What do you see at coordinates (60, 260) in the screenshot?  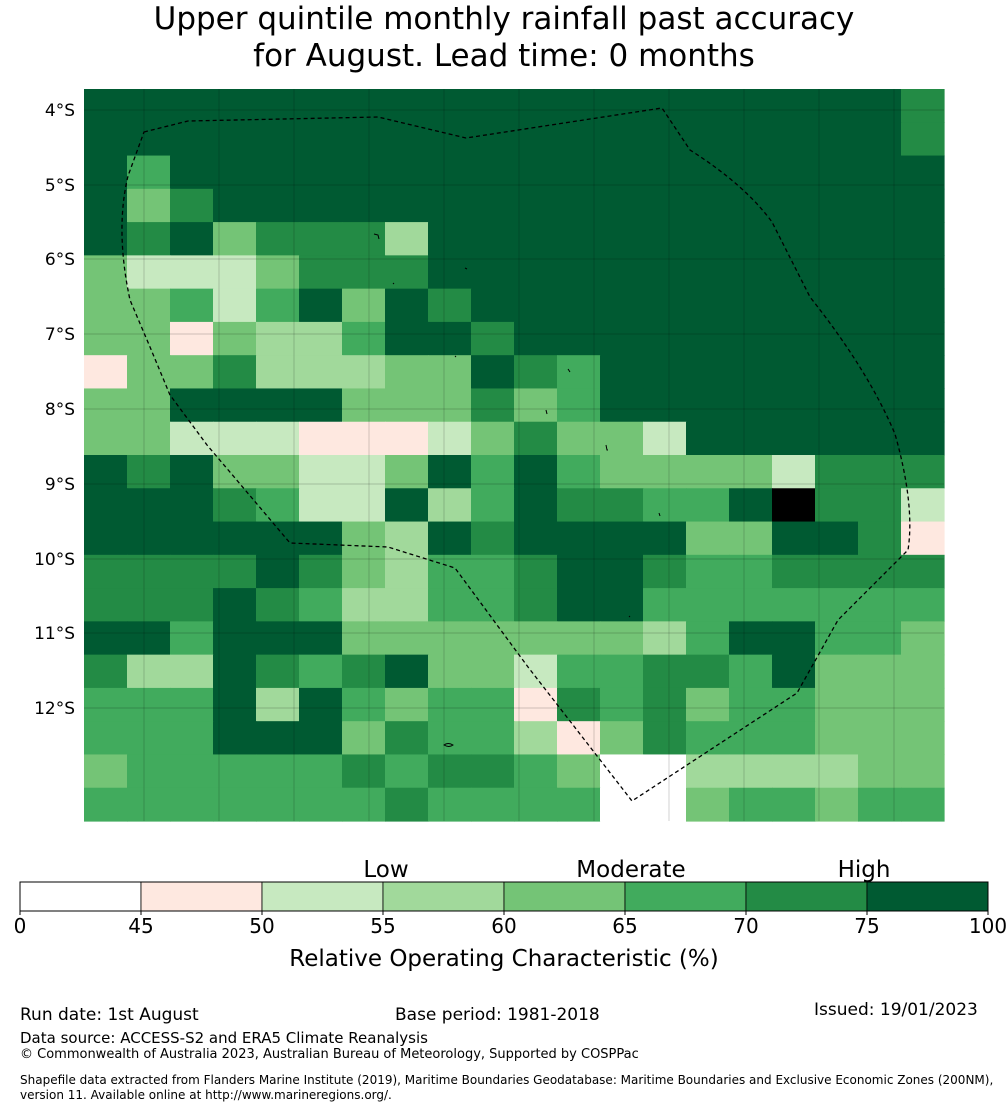 I see `latitude-label: 6°S` at bounding box center [60, 260].